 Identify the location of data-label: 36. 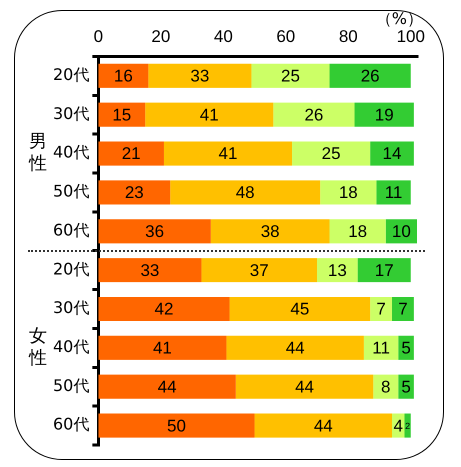
(154, 231).